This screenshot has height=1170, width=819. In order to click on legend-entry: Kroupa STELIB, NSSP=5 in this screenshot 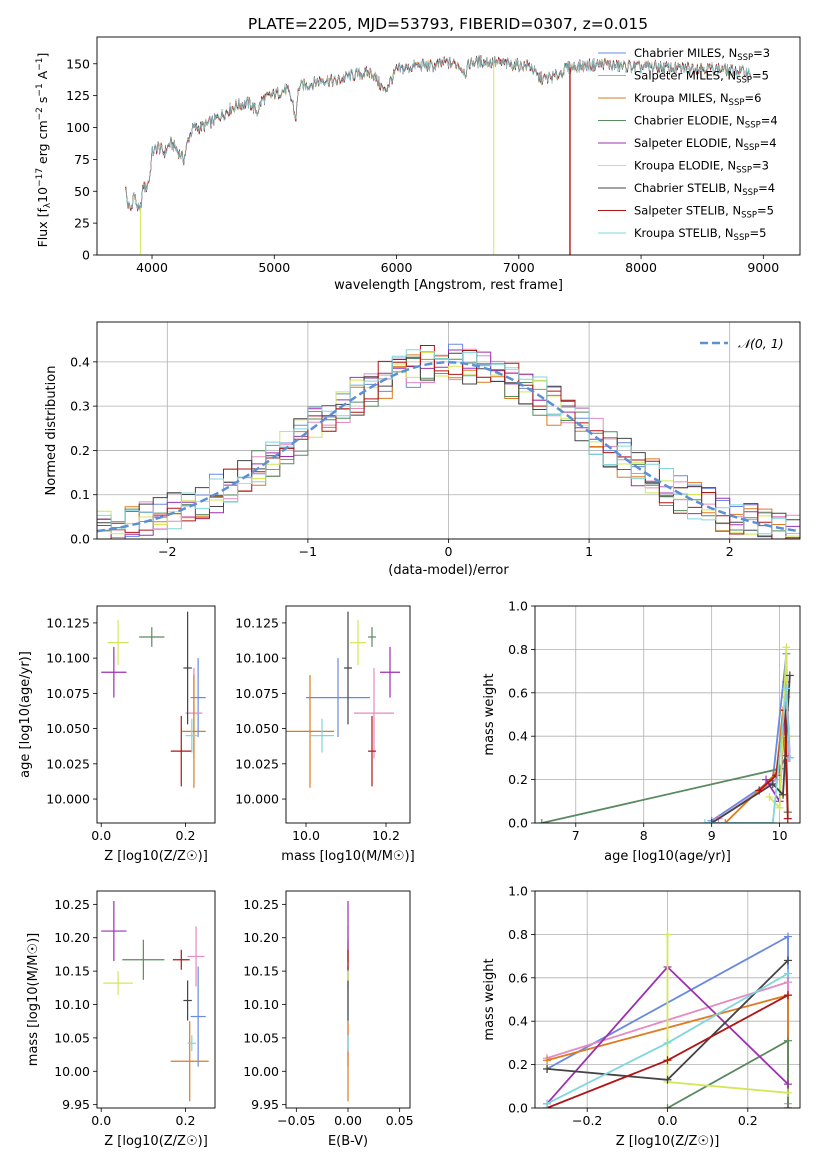, I will do `click(700, 234)`.